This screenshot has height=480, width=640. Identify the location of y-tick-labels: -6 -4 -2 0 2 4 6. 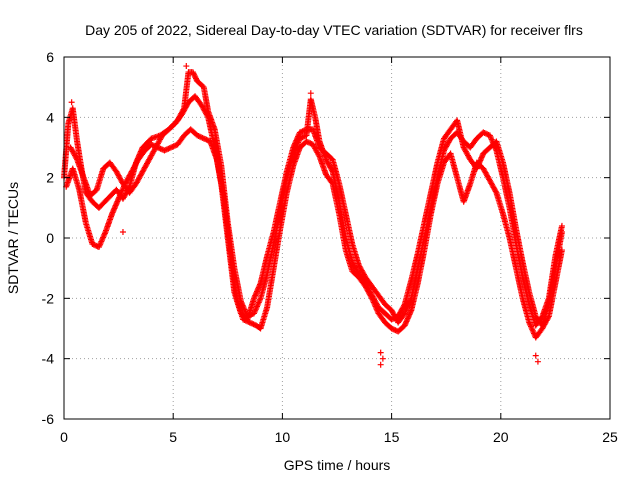
(48, 238).